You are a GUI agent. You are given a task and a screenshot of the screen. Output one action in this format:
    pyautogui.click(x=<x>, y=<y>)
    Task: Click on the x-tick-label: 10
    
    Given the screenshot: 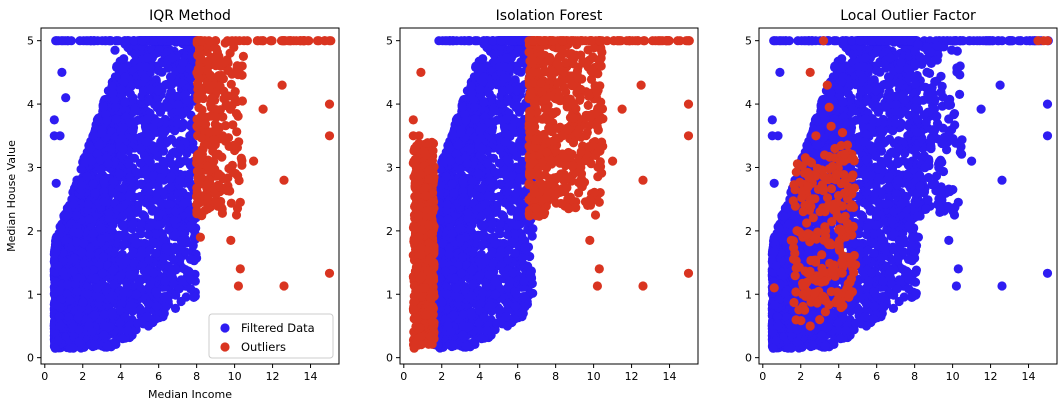 What is the action you would take?
    pyautogui.click(x=235, y=376)
    